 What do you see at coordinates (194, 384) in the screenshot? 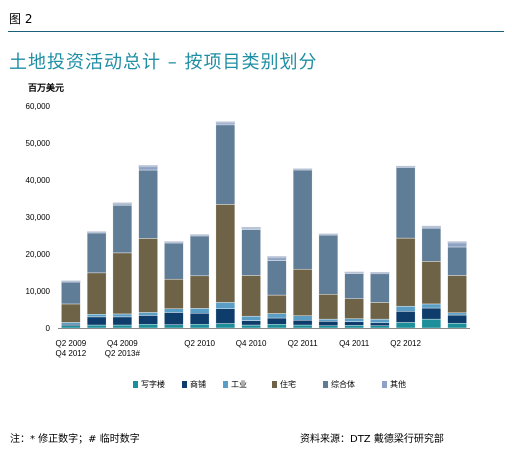
I see `legend-item: 商铺` at bounding box center [194, 384].